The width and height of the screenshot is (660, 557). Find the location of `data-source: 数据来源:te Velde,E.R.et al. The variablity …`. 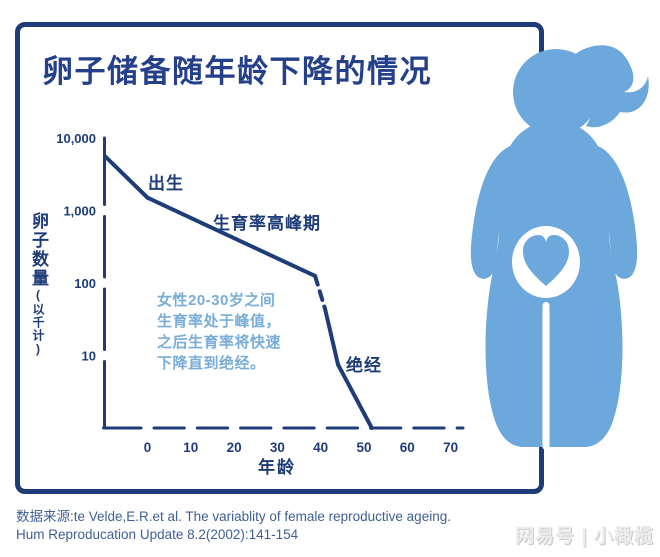

data-source: 数据来源:te Velde,E.R.et al. The variablity … is located at coordinates (266, 526).